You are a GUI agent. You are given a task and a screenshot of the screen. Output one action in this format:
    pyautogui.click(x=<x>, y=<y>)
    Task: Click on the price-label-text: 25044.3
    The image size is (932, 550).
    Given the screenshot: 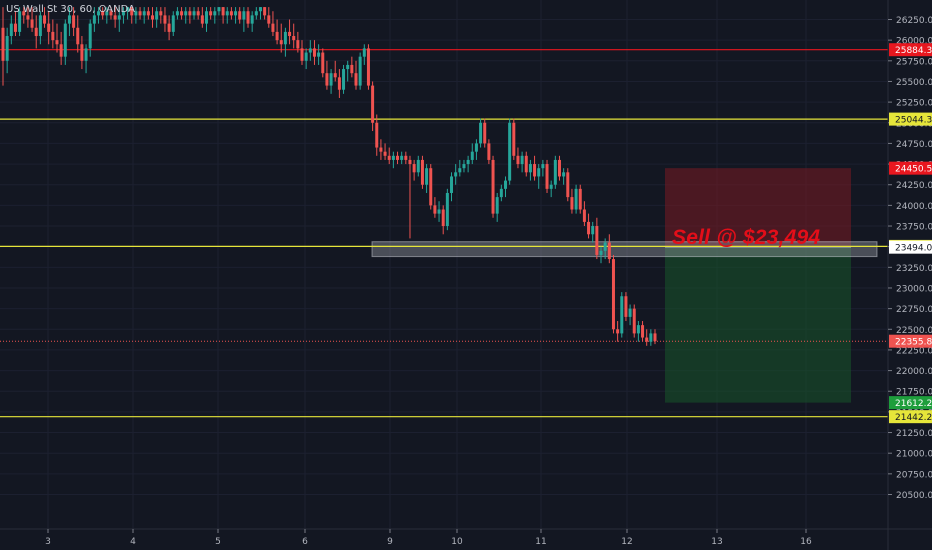 What is the action you would take?
    pyautogui.click(x=913, y=121)
    